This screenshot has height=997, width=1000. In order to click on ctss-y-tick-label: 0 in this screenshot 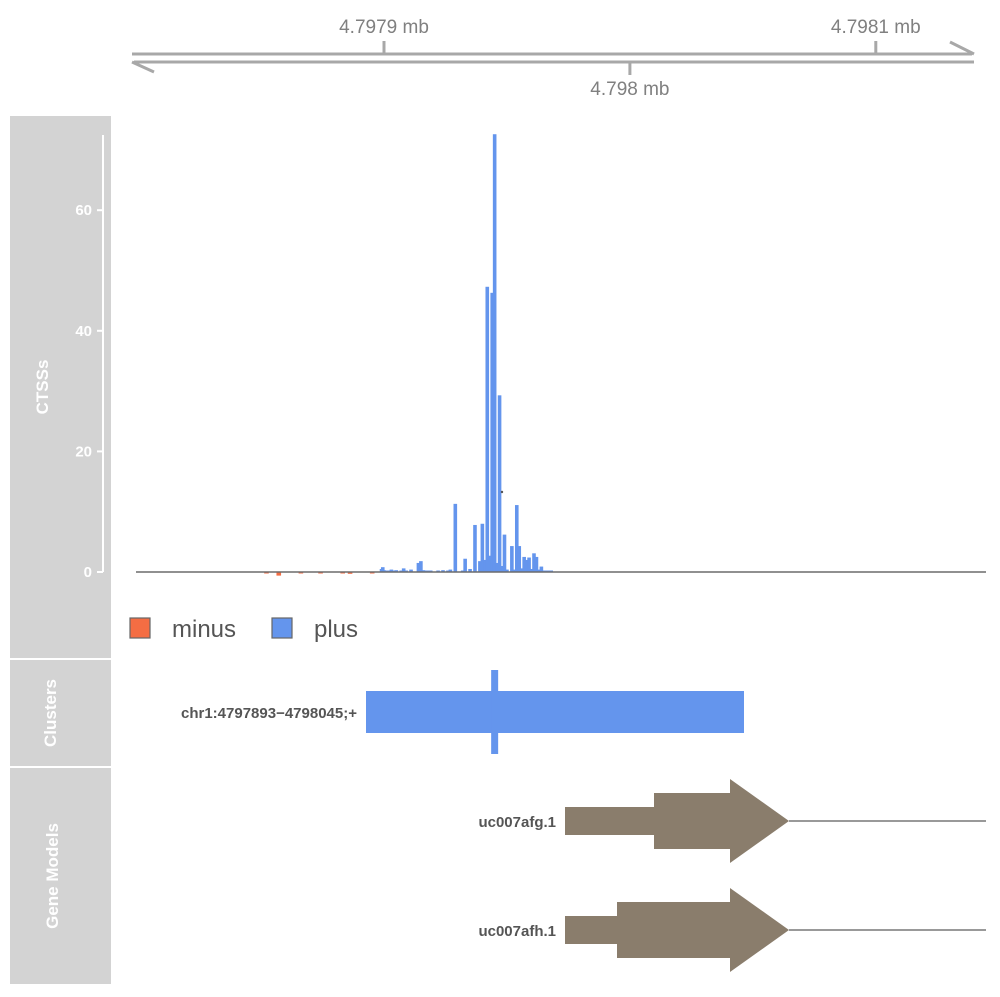, I will do `click(88, 572)`.